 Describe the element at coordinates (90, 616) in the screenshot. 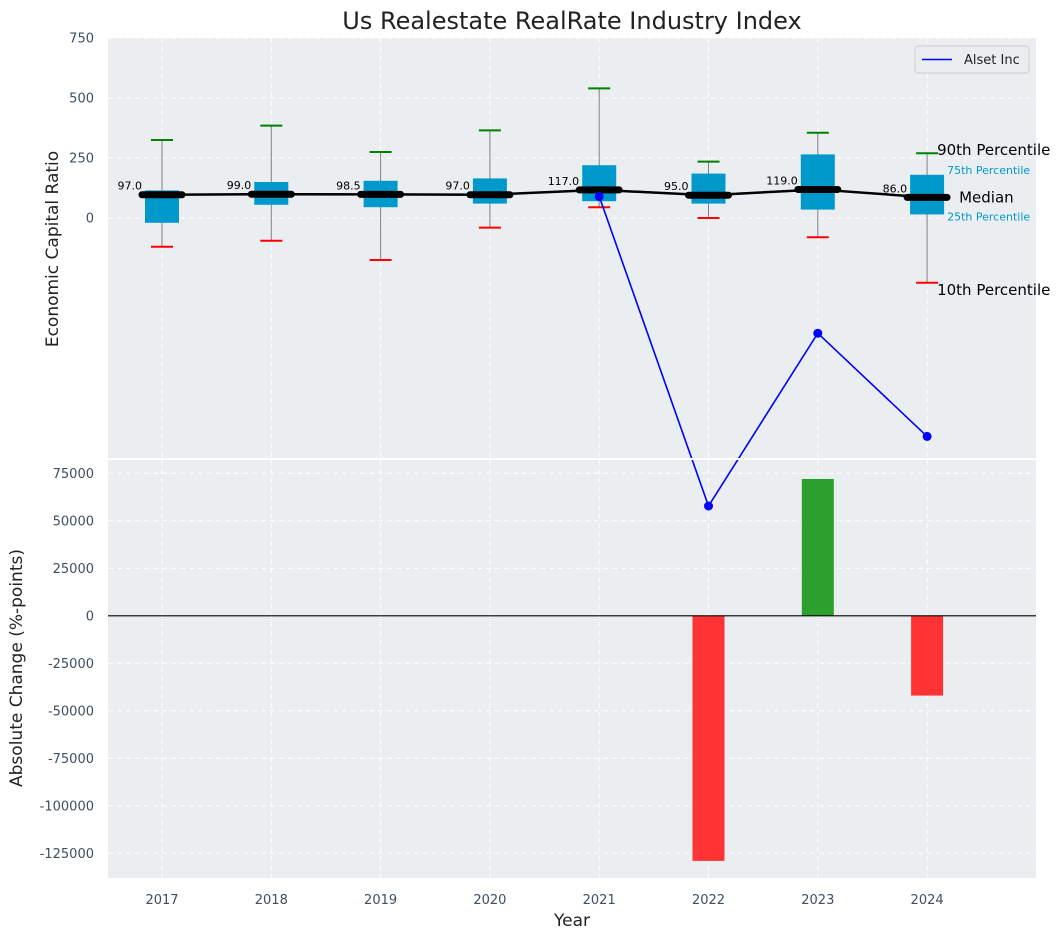

I see `bottom-y-tick-label: 0` at that location.